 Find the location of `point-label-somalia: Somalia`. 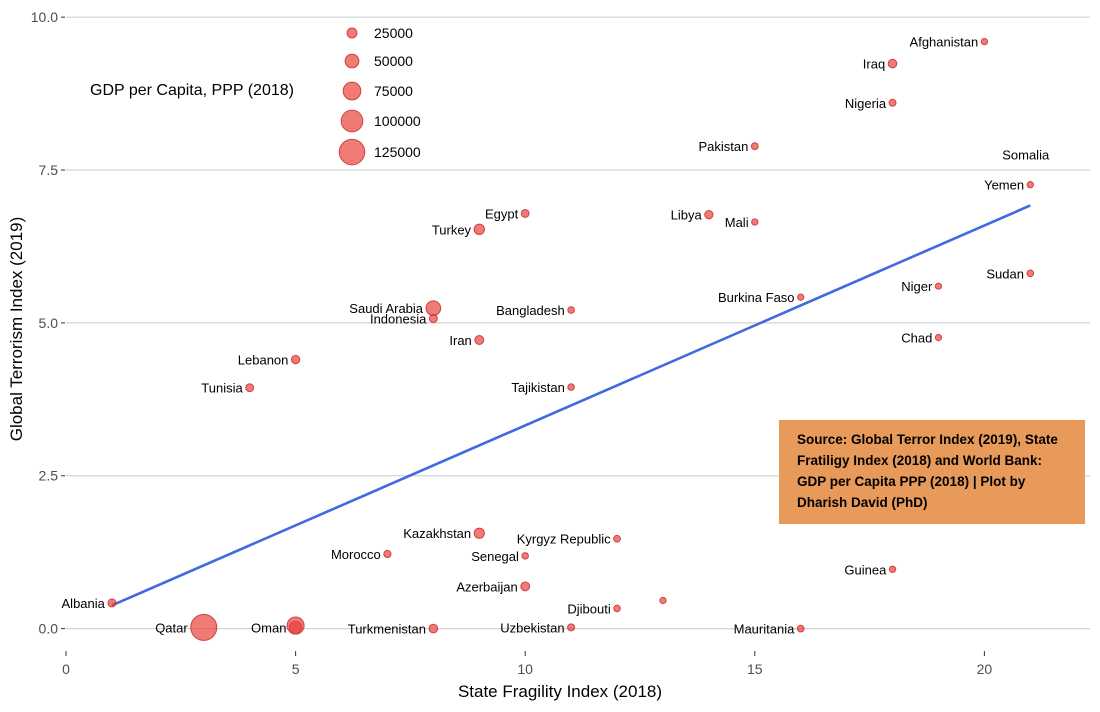

point-label-somalia: Somalia is located at coordinates (1026, 155).